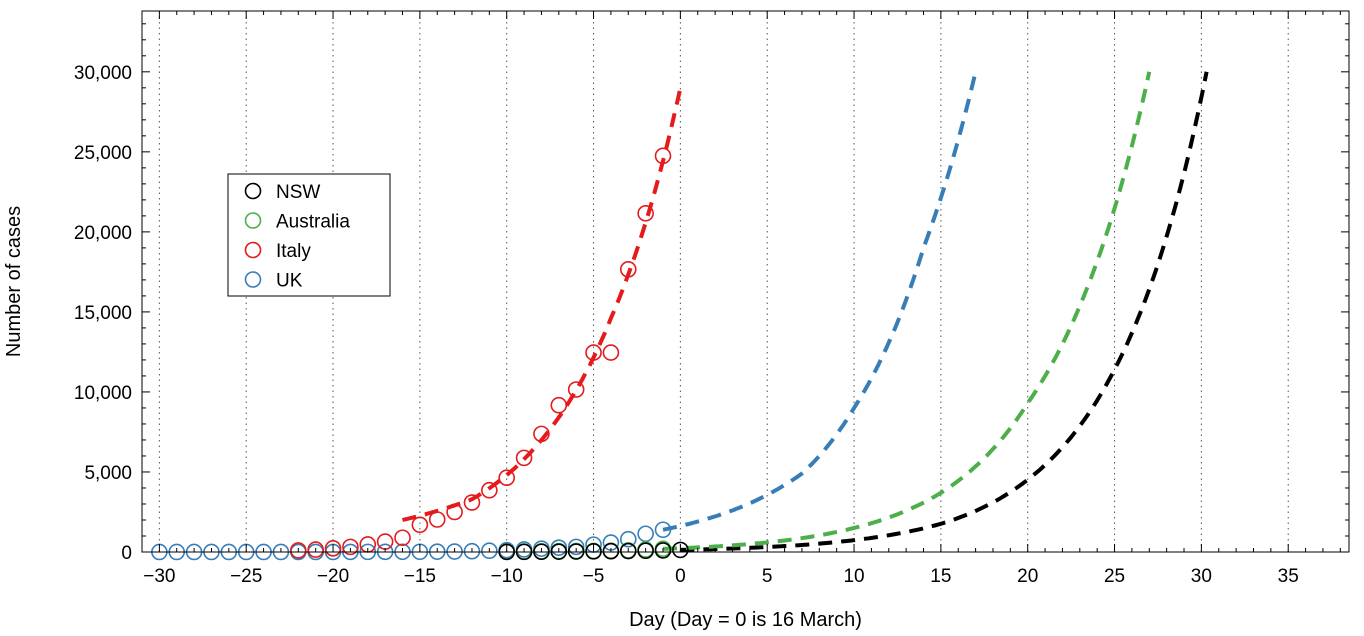 Image resolution: width=1364 pixels, height=636 pixels. Describe the element at coordinates (1027, 576) in the screenshot. I see `x-tick-label: 20` at that location.